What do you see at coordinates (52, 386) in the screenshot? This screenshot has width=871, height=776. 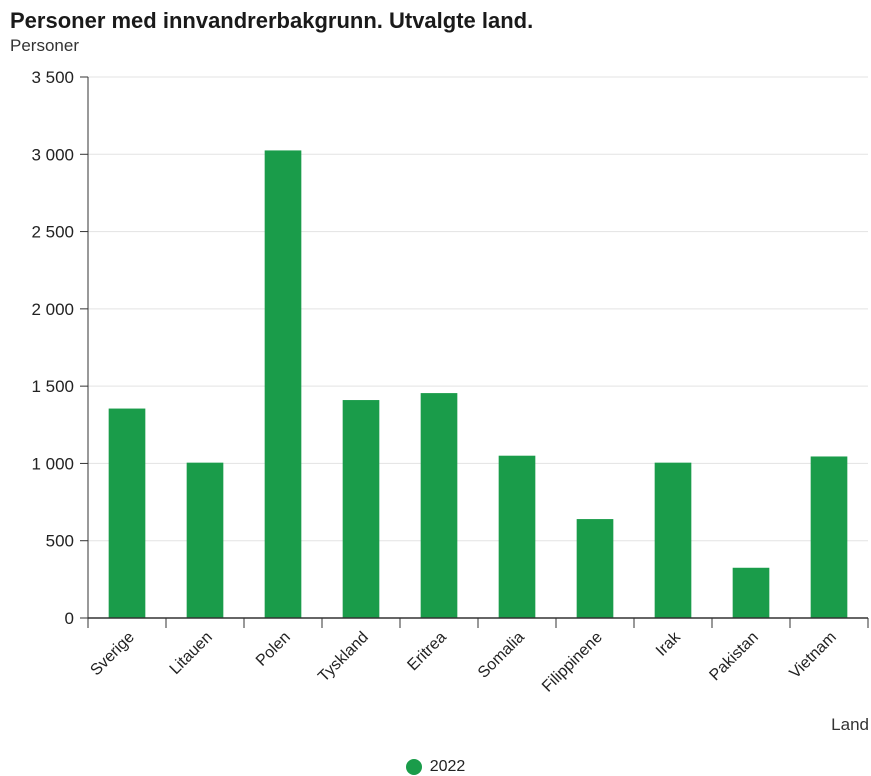 I see `y-tick-label: 1 500` at bounding box center [52, 386].